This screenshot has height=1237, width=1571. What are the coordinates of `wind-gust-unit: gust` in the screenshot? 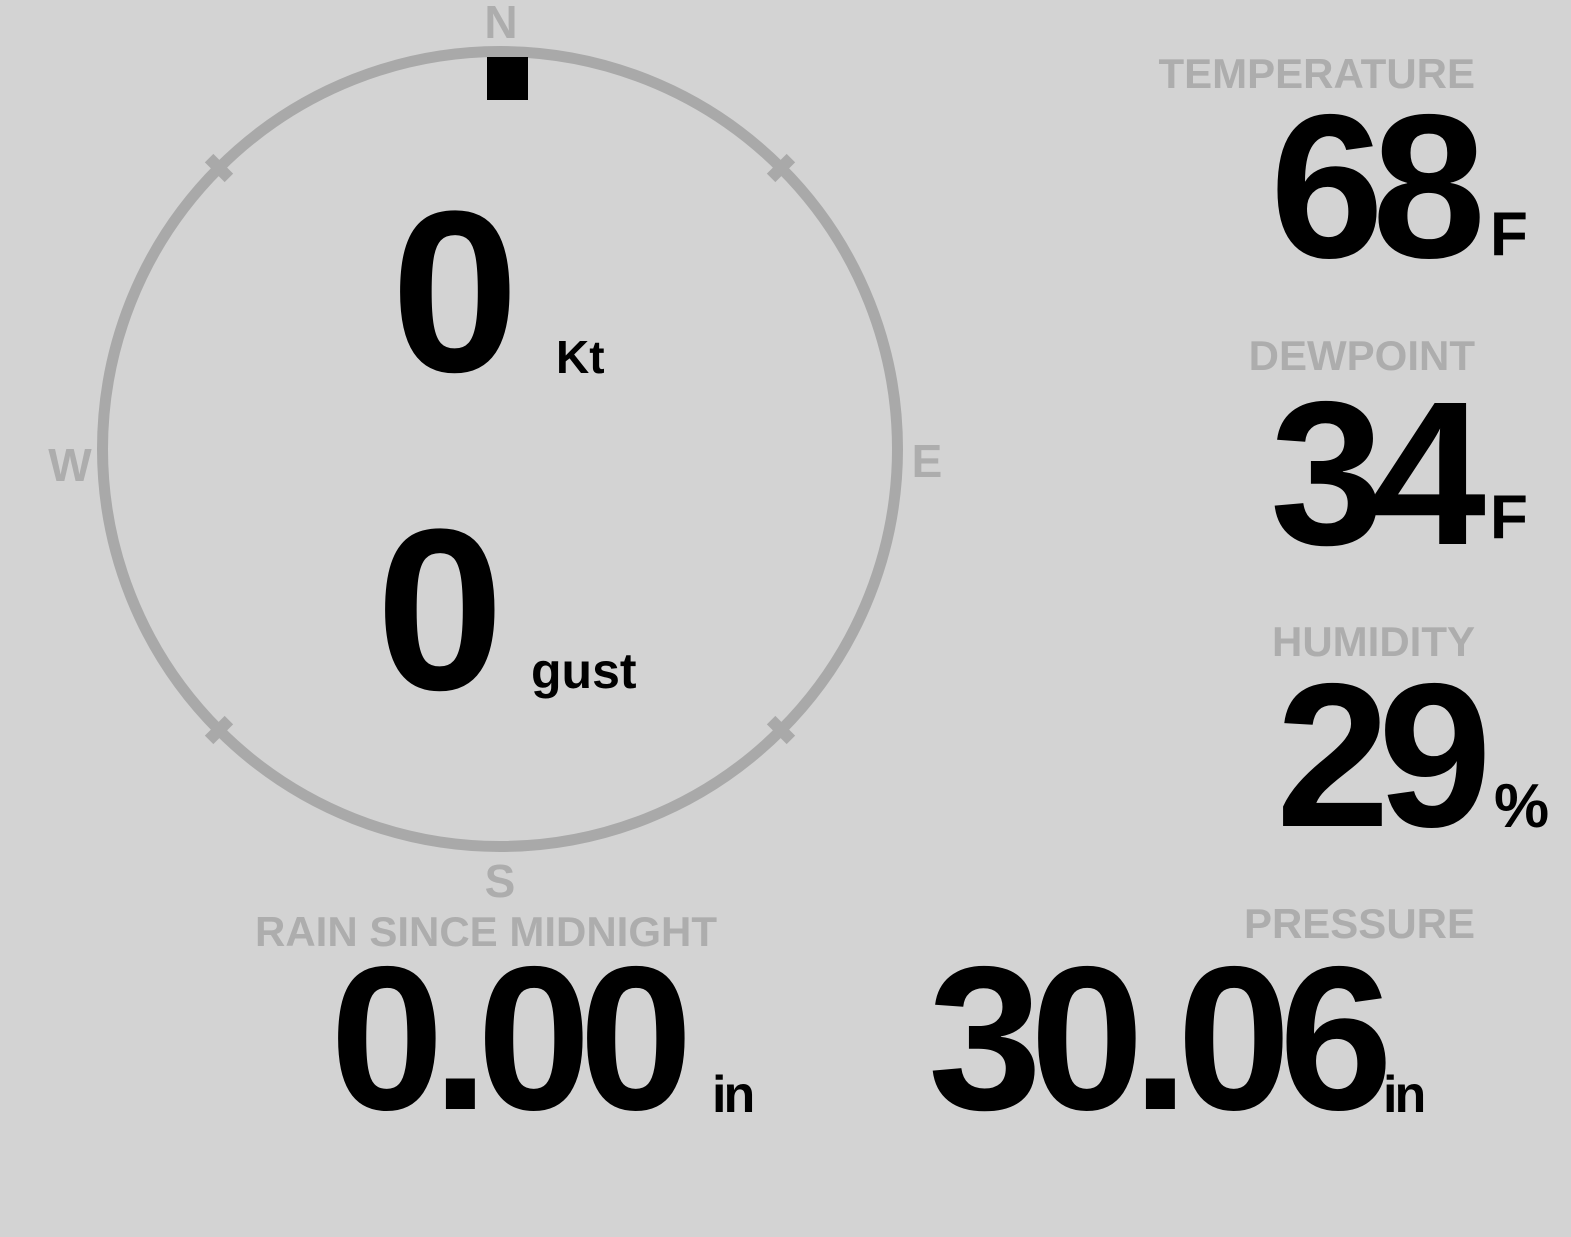 It's located at (584, 671).